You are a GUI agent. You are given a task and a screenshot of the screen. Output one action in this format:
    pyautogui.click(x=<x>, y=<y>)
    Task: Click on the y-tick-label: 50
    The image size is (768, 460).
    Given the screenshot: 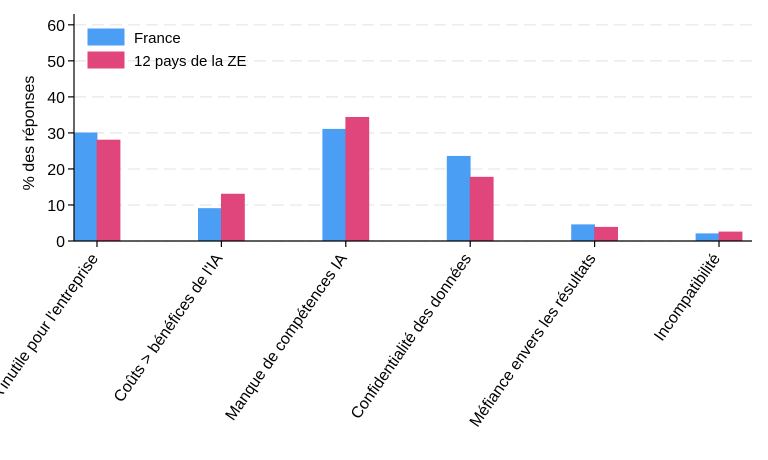 What is the action you would take?
    pyautogui.click(x=56, y=62)
    